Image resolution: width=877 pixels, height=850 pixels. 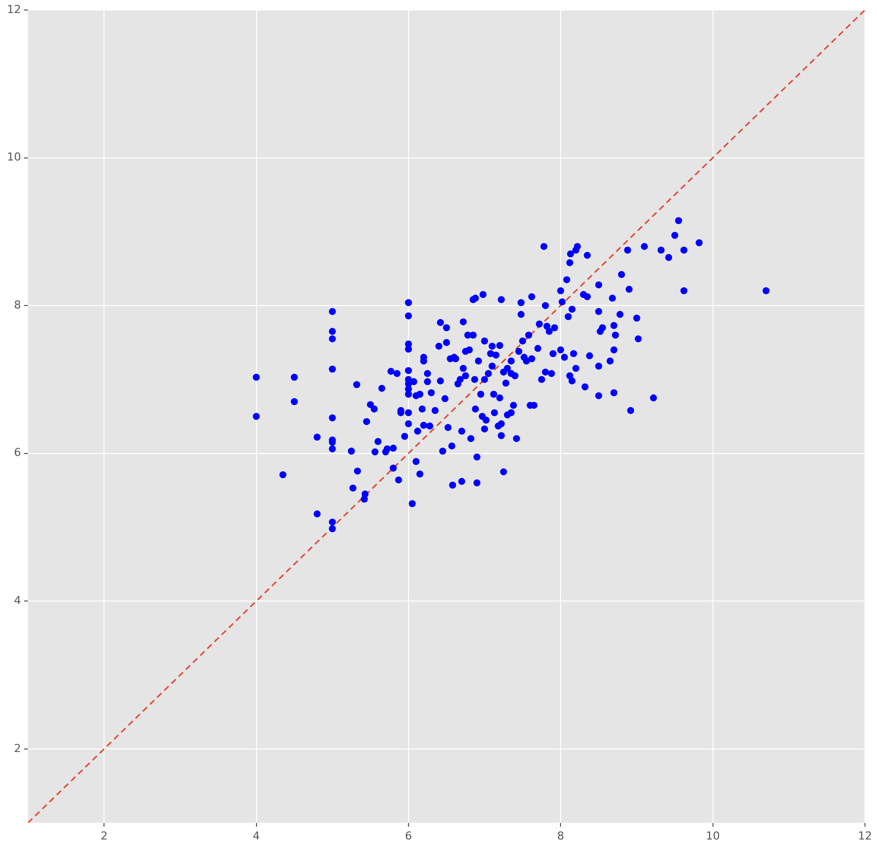 I want to click on x-tick-label: 6, so click(x=408, y=835).